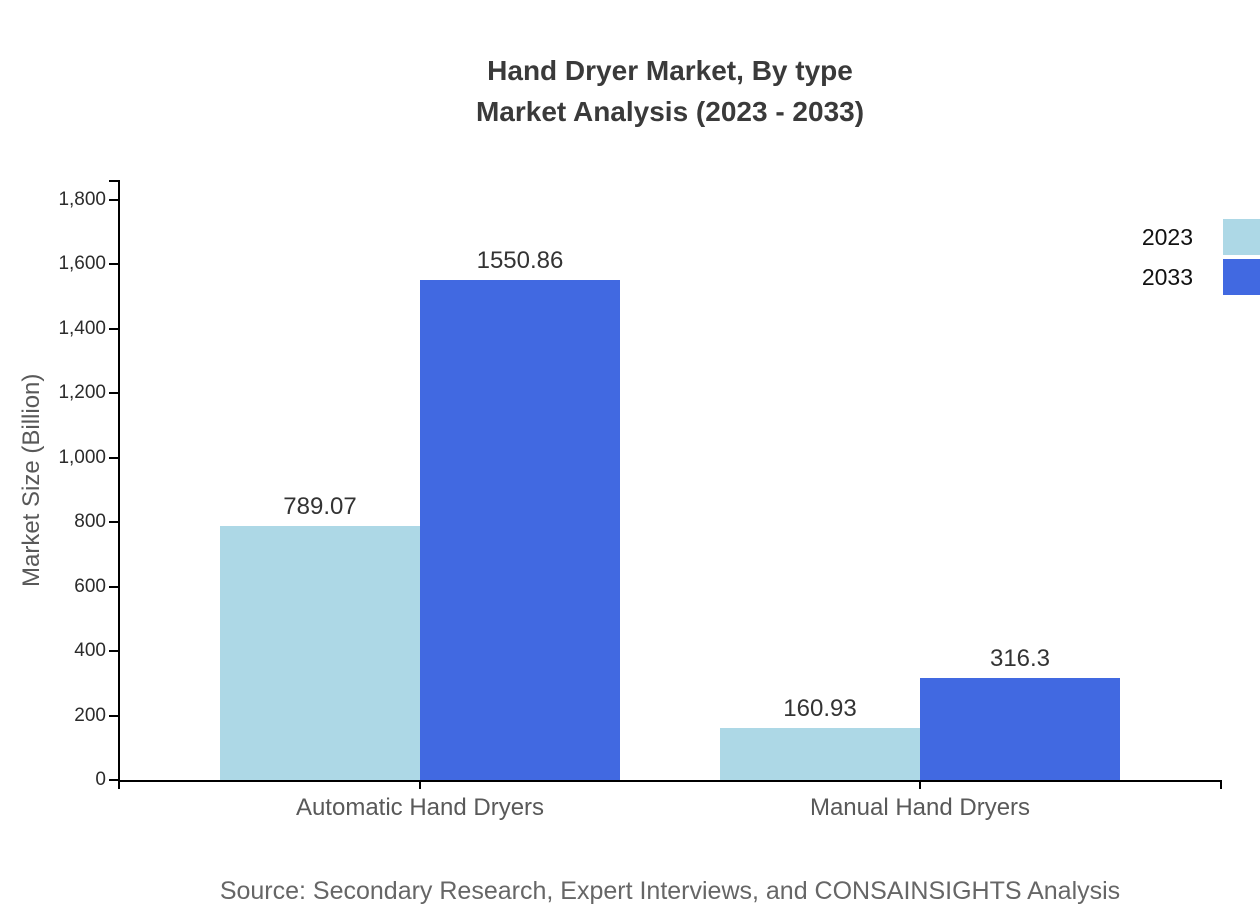  What do you see at coordinates (320, 506) in the screenshot?
I see `bar-value-label: 789.07` at bounding box center [320, 506].